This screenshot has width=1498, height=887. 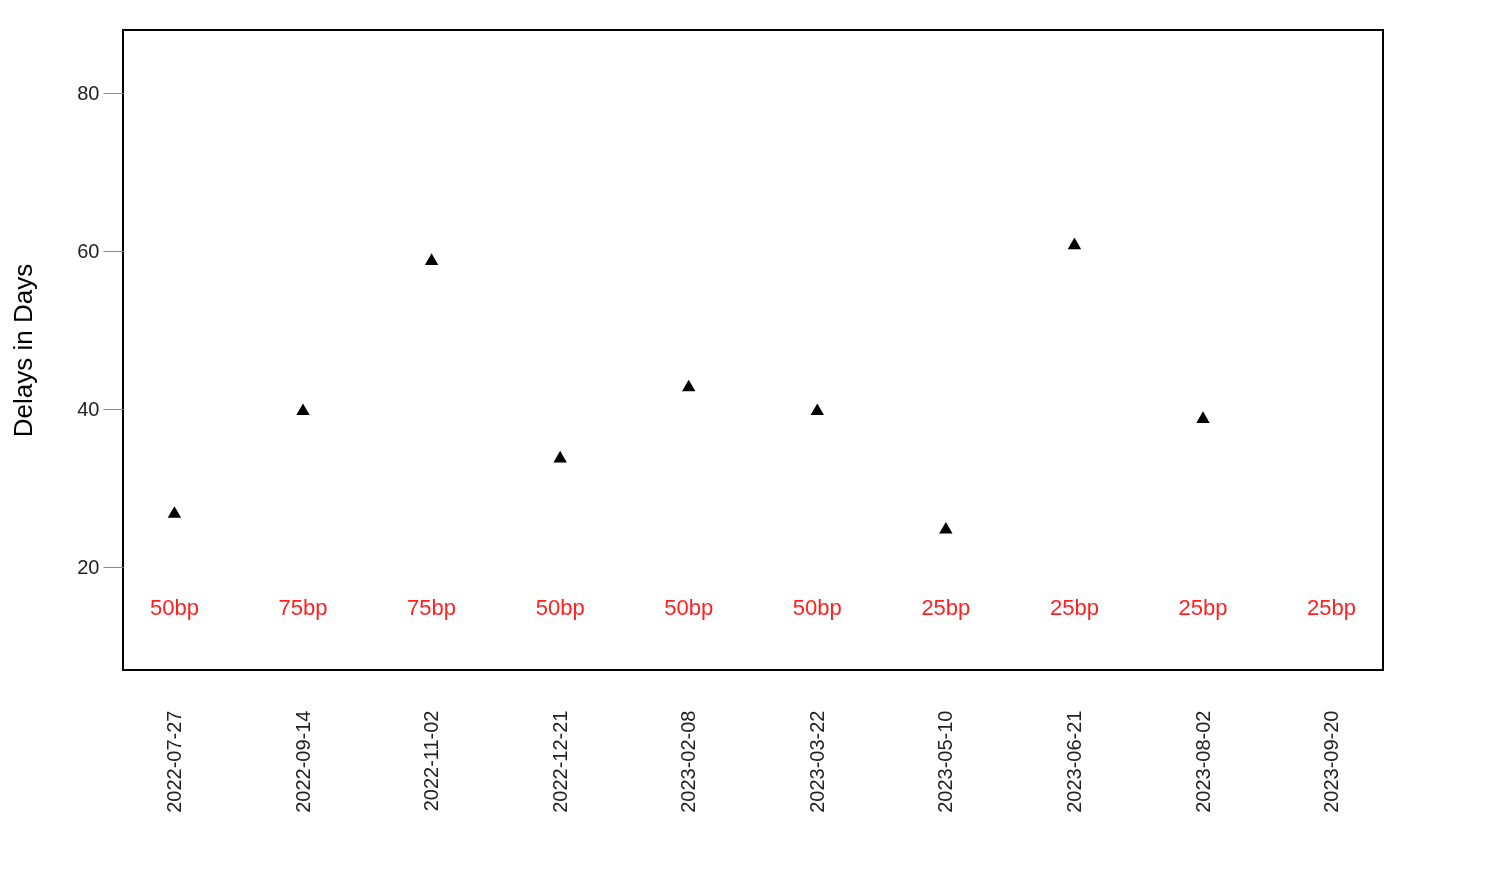 What do you see at coordinates (559, 761) in the screenshot?
I see `x-tick-label: 2022-12-21` at bounding box center [559, 761].